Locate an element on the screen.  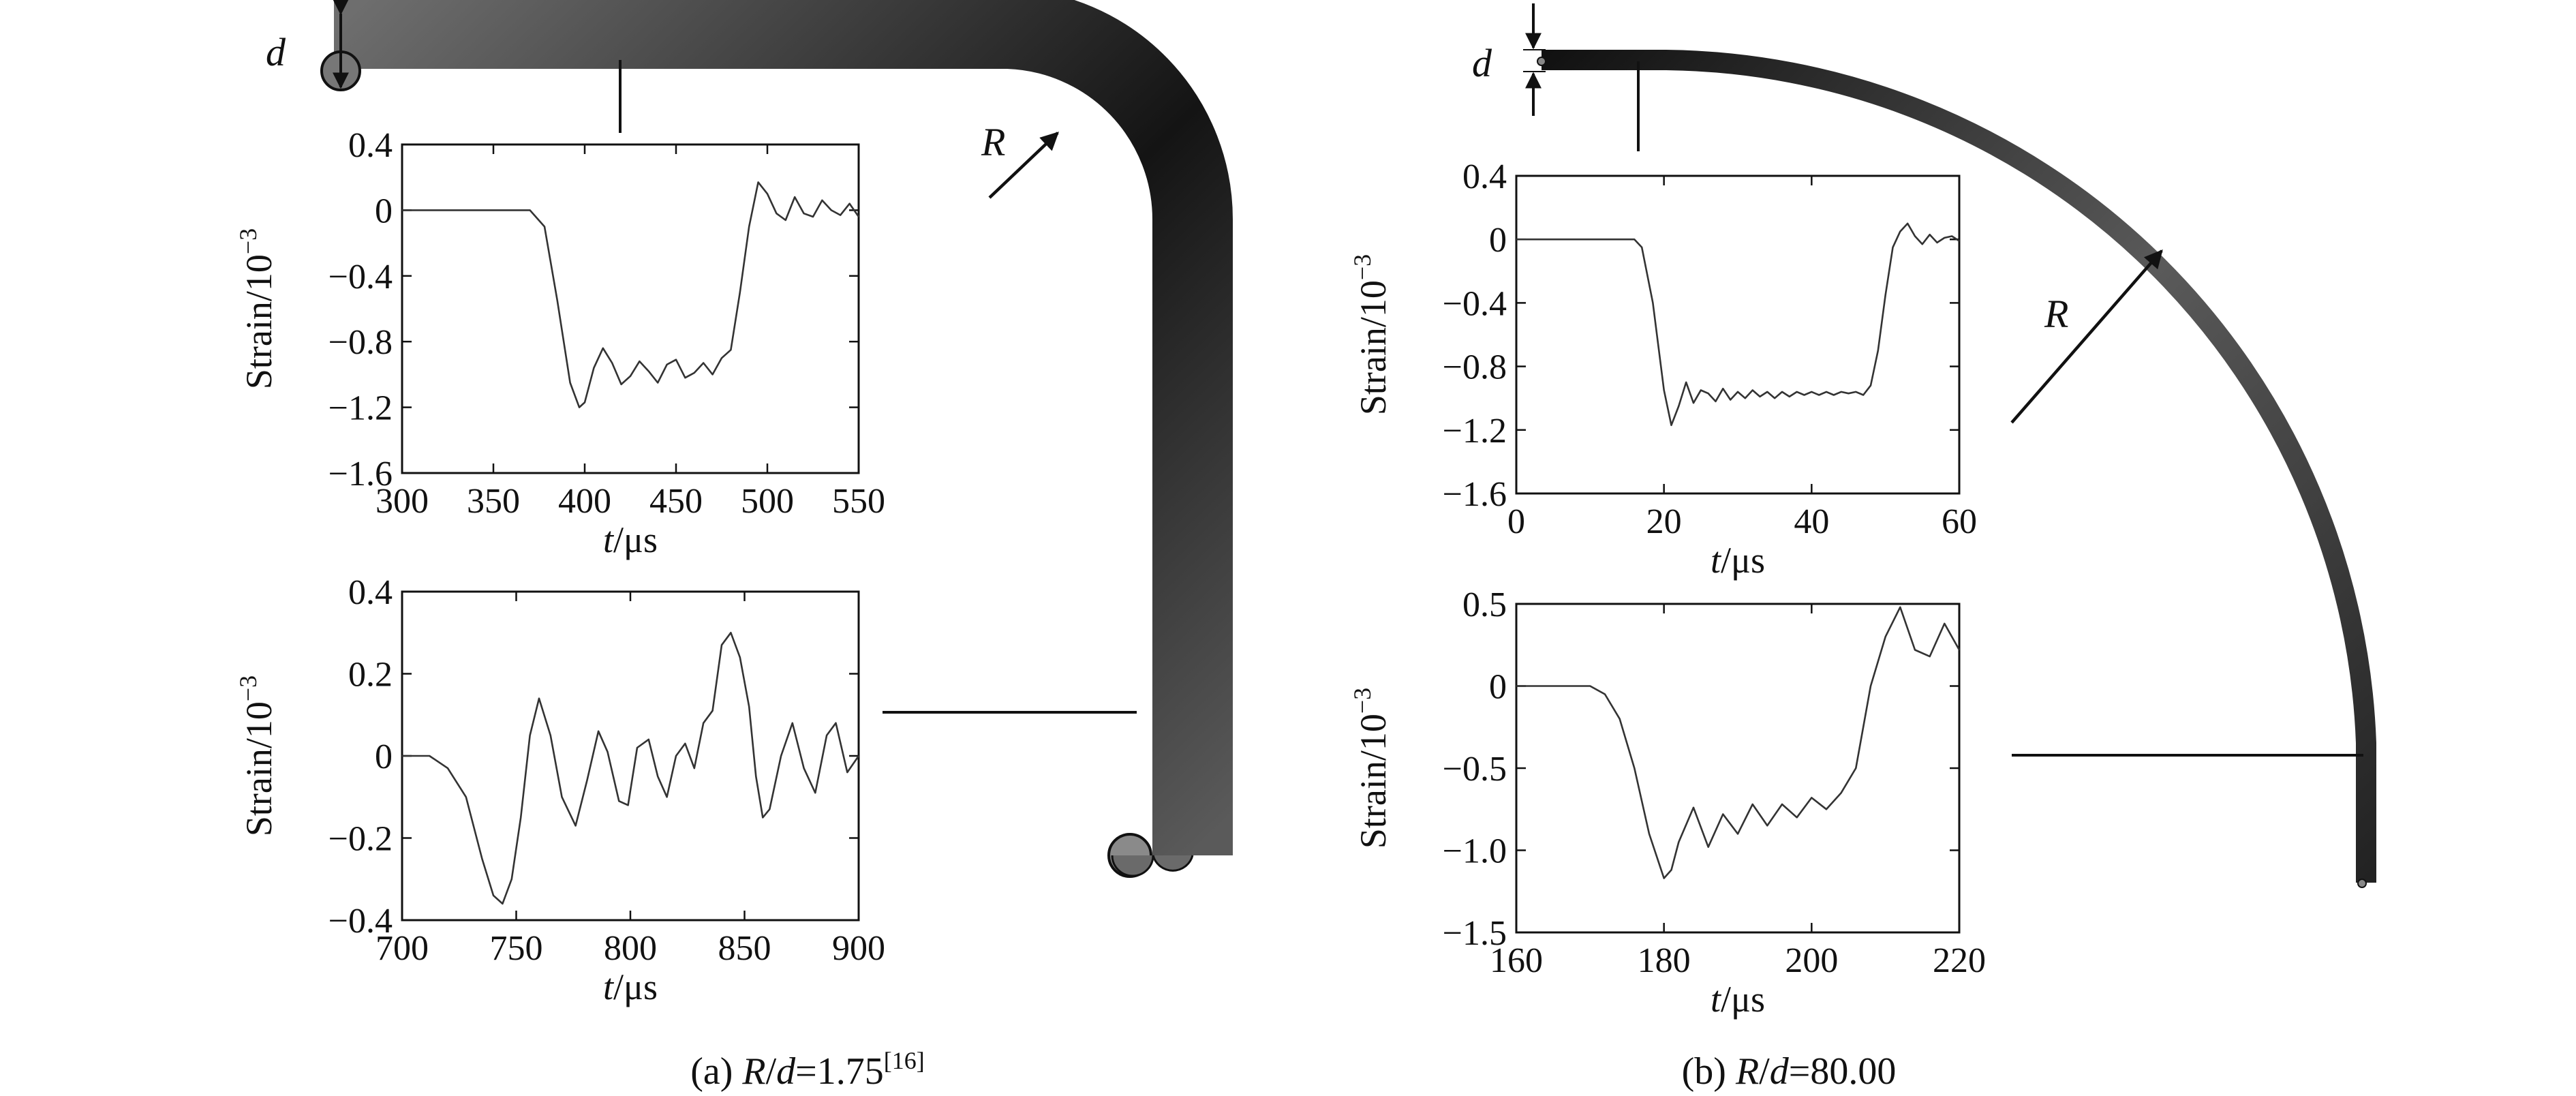
x-tick-label: 200 is located at coordinates (1811, 961).